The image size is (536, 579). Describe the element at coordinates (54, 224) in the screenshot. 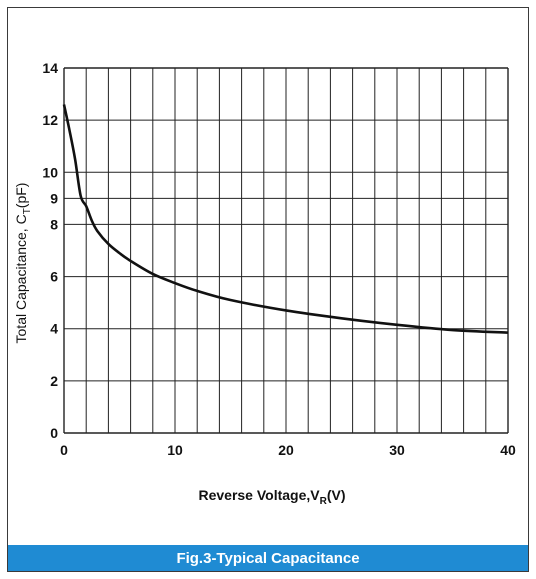

I see `y-tick-label: 8` at that location.